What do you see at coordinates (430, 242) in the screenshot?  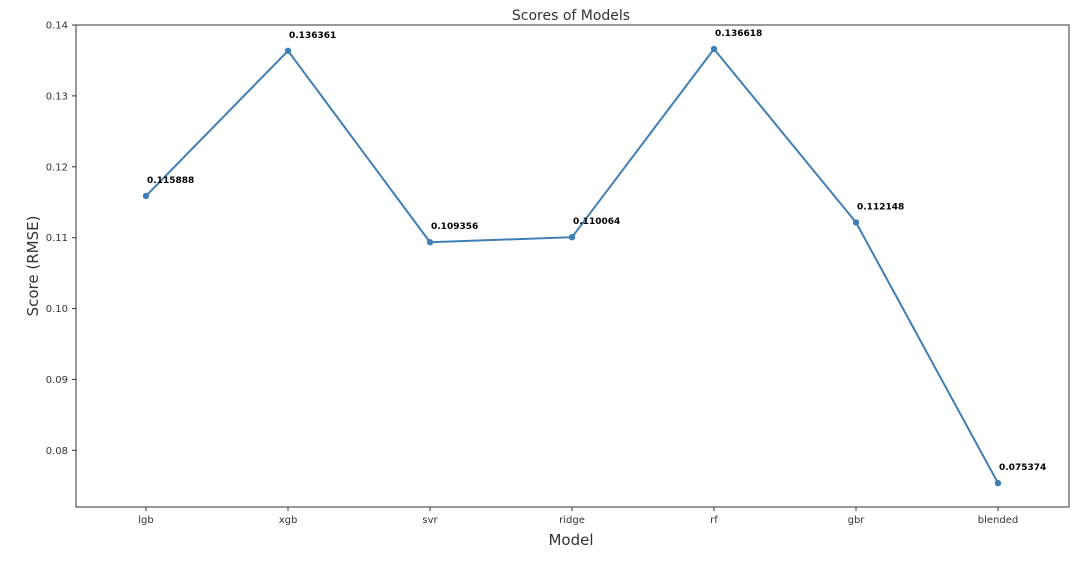 I see `data-point-svr` at bounding box center [430, 242].